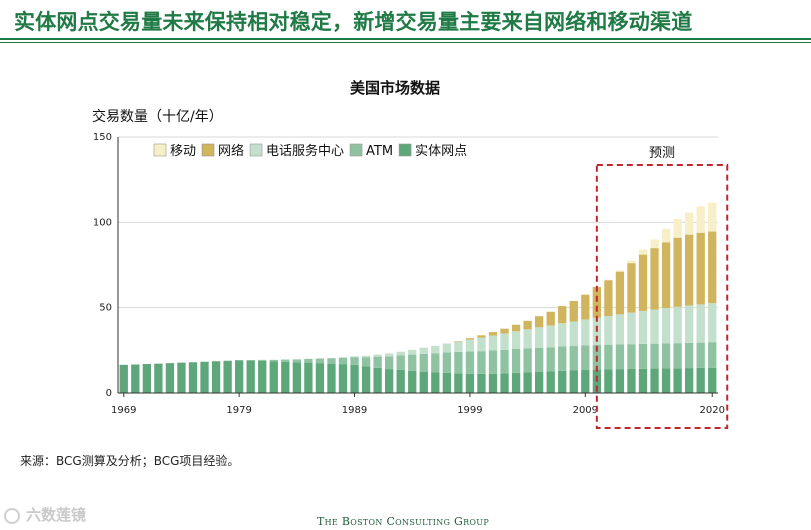  I want to click on bar-segment-实体网点-1997, so click(446, 382).